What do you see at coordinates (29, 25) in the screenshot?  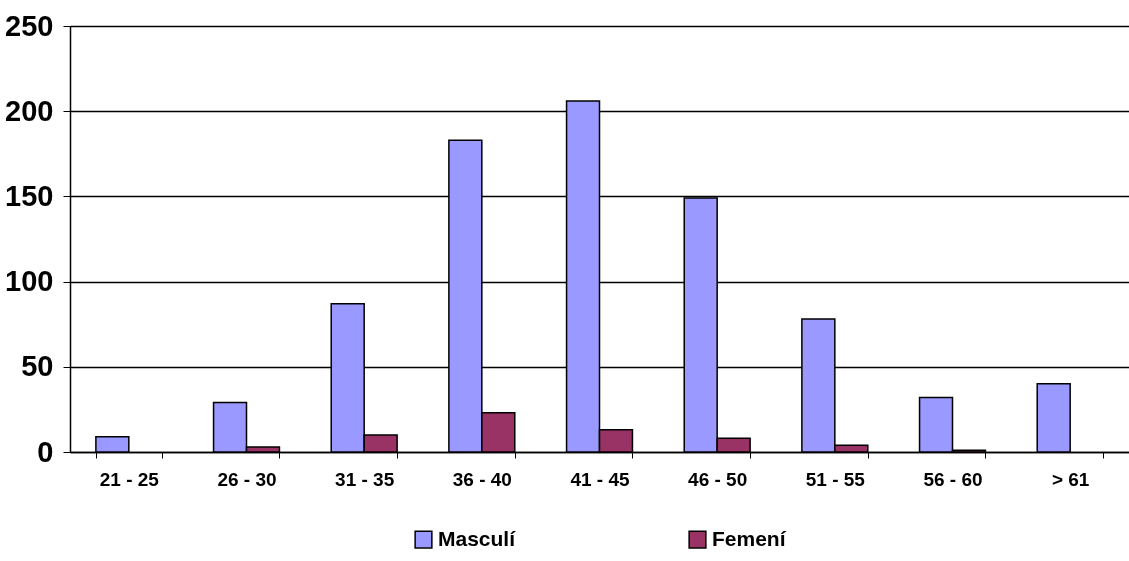 I see `y-tick-label: 250` at bounding box center [29, 25].